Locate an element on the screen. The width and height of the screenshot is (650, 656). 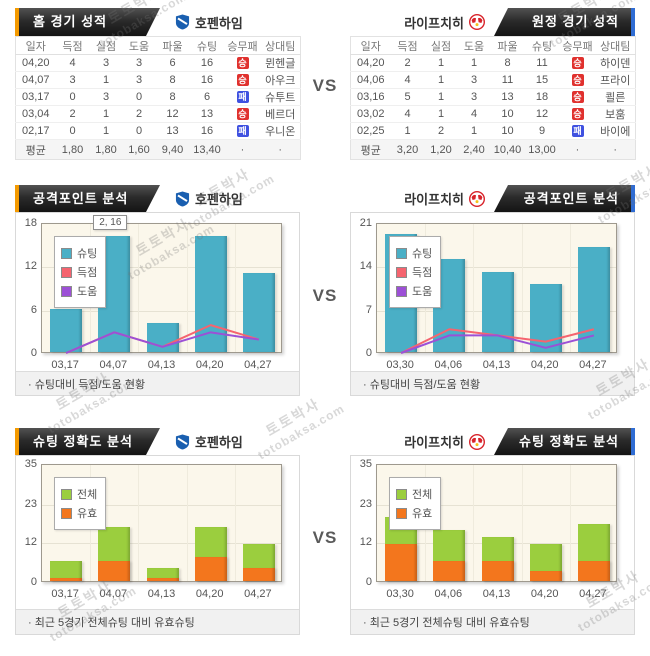
column-header: 득점 is located at coordinates (72, 45).